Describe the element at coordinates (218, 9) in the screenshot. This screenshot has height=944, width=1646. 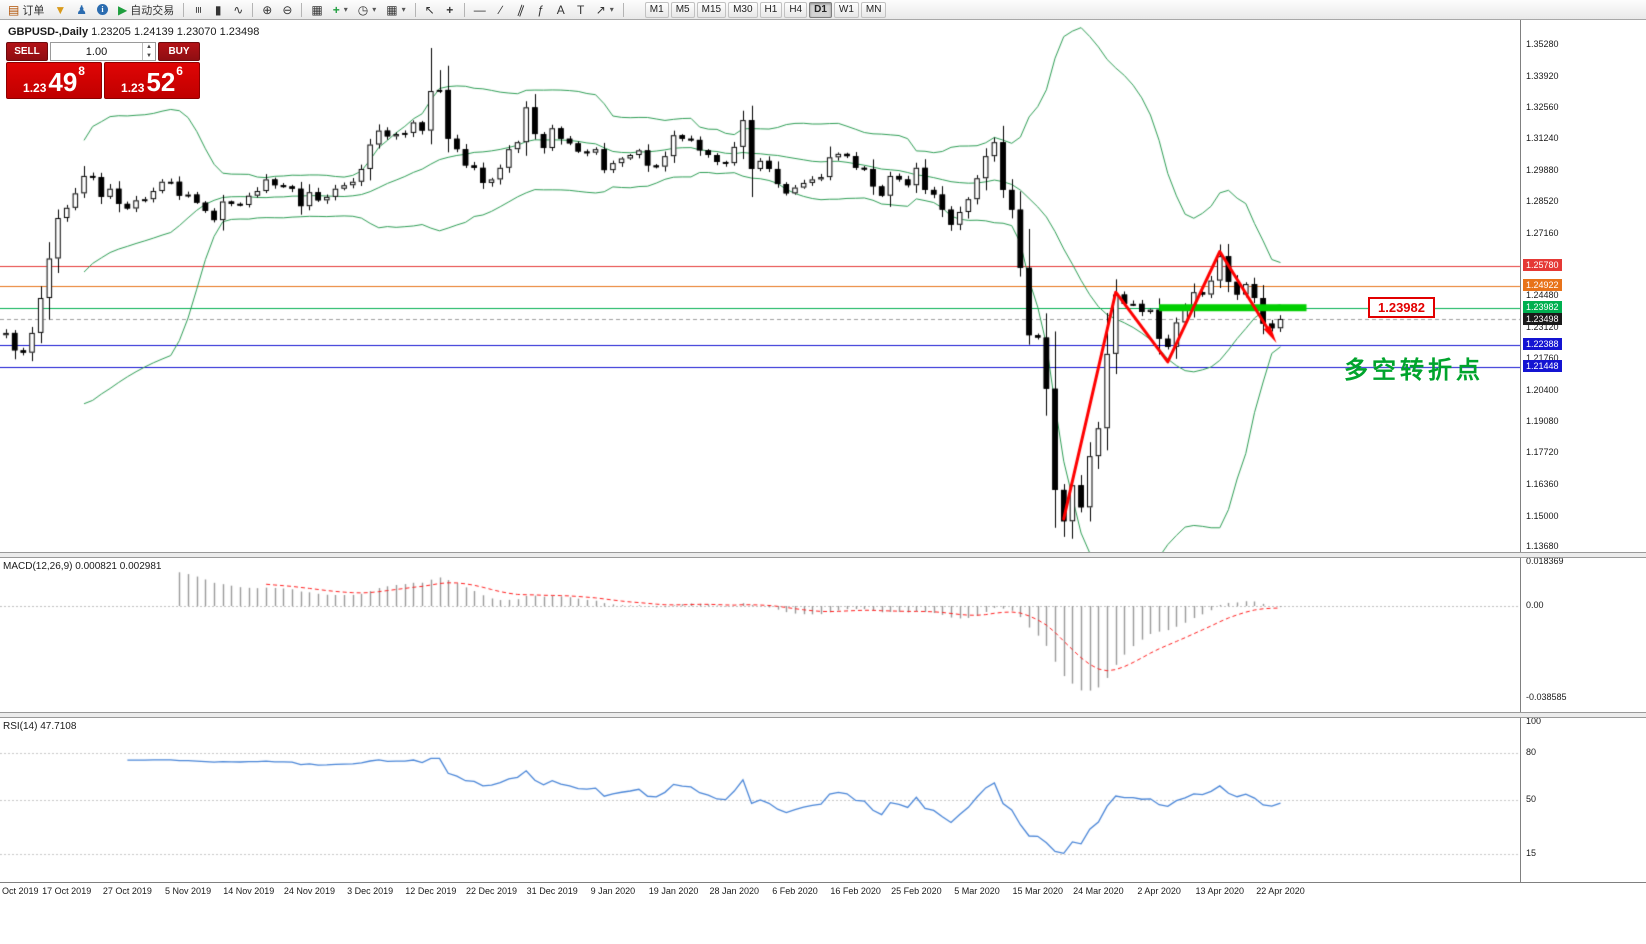
I see `candlestick-chart-icon: ▮` at that location.